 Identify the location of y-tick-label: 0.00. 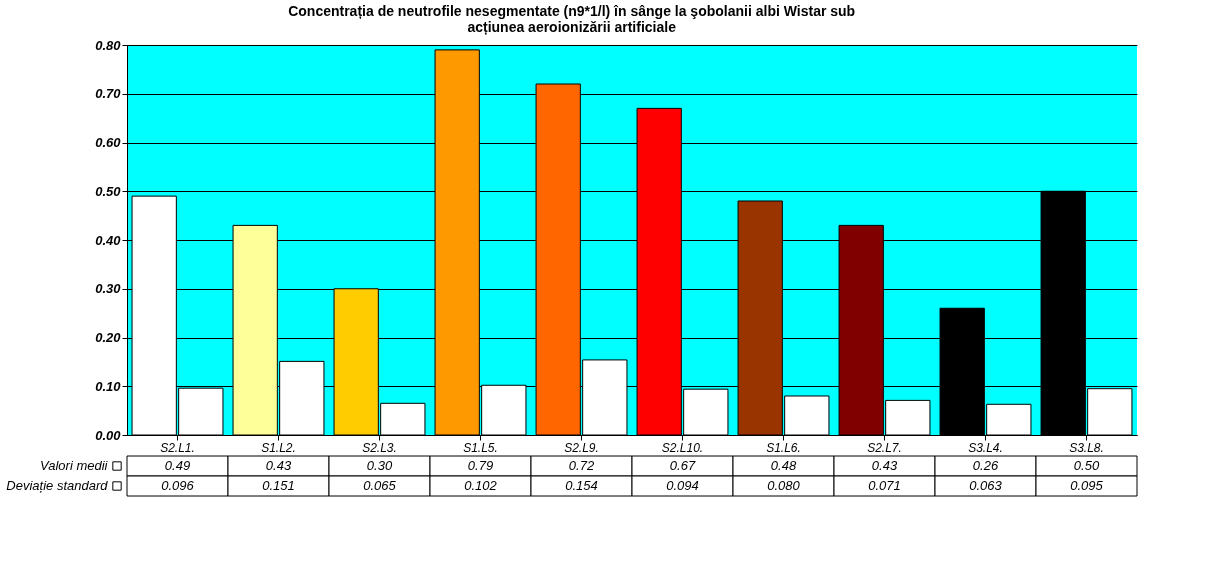
(108, 435).